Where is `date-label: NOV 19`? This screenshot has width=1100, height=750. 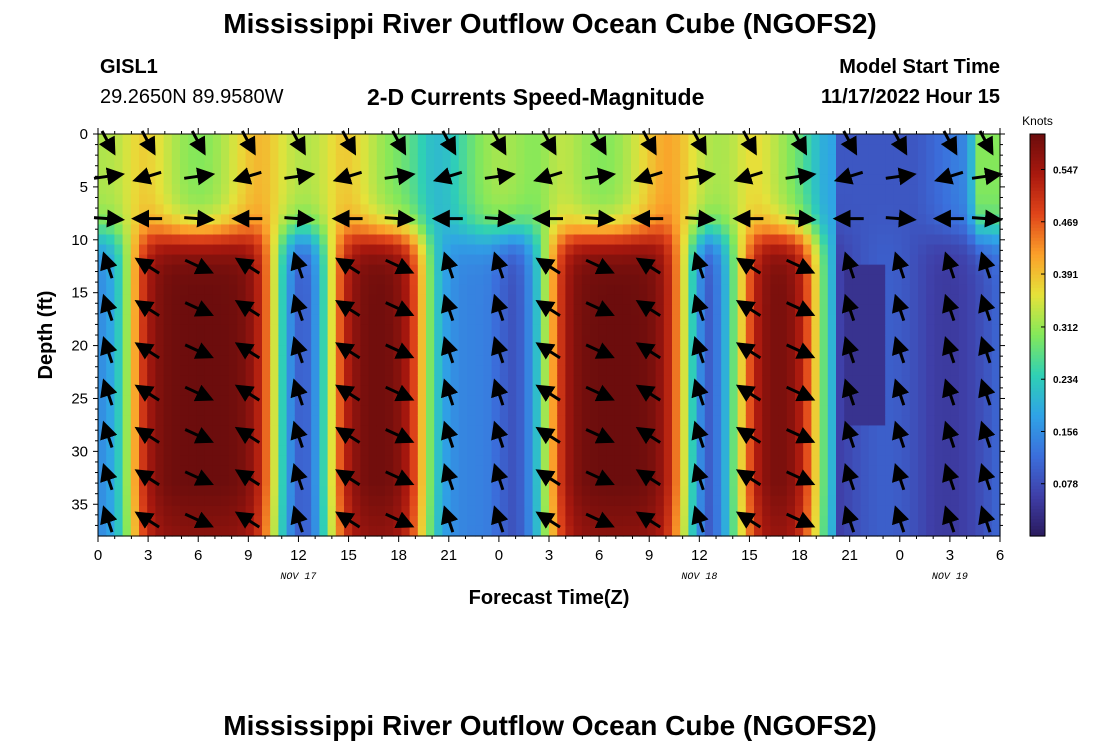 date-label: NOV 19 is located at coordinates (950, 577).